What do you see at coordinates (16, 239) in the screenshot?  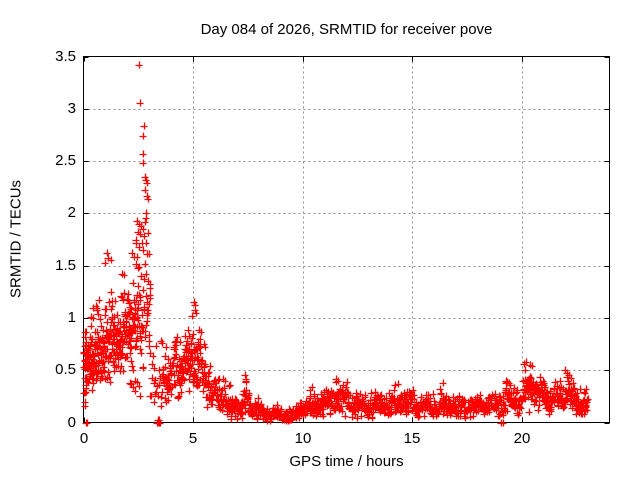 I see `y-axis-label-text: SRMTID / TECUs` at bounding box center [16, 239].